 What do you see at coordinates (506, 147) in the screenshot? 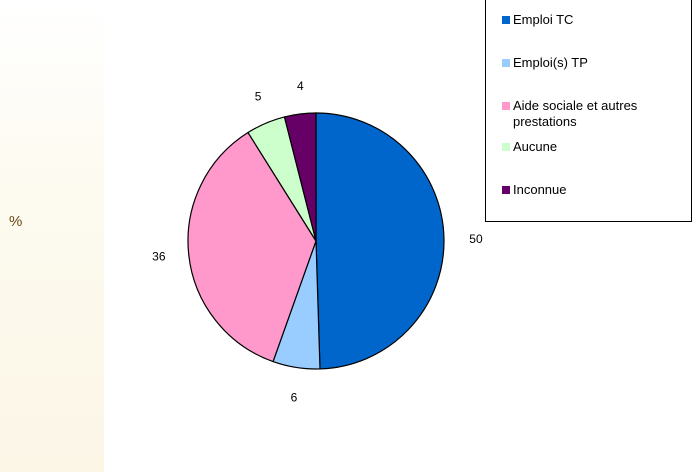
I see `legend-swatch-aucune` at bounding box center [506, 147].